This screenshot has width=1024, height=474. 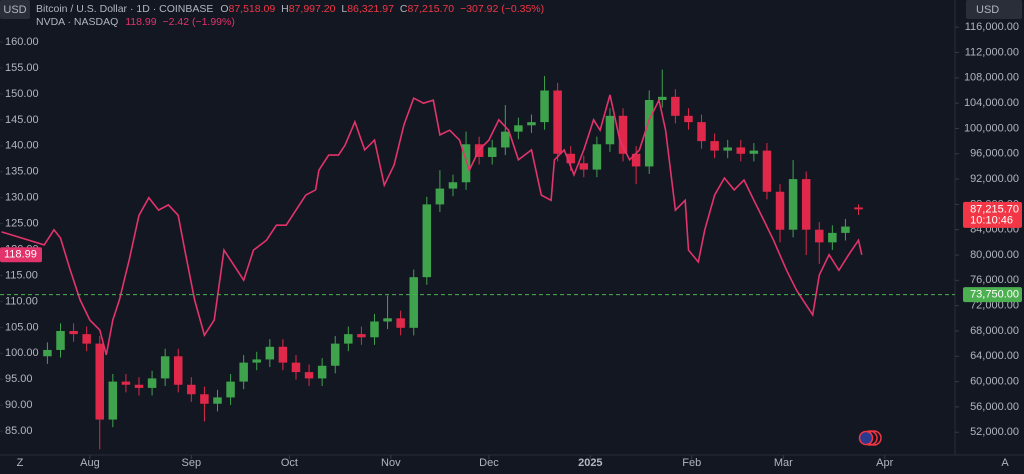 What do you see at coordinates (994, 306) in the screenshot?
I see `y2-tick-label: 72,000.00` at bounding box center [994, 306].